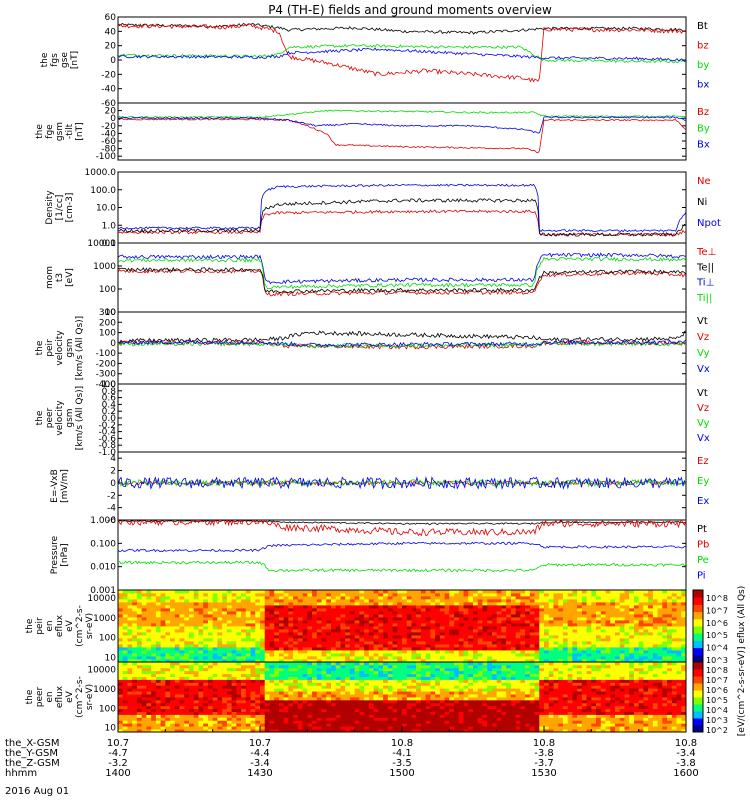 The height and width of the screenshot is (805, 750). What do you see at coordinates (106, 364) in the screenshot?
I see `y-tick-label: -200` at bounding box center [106, 364].